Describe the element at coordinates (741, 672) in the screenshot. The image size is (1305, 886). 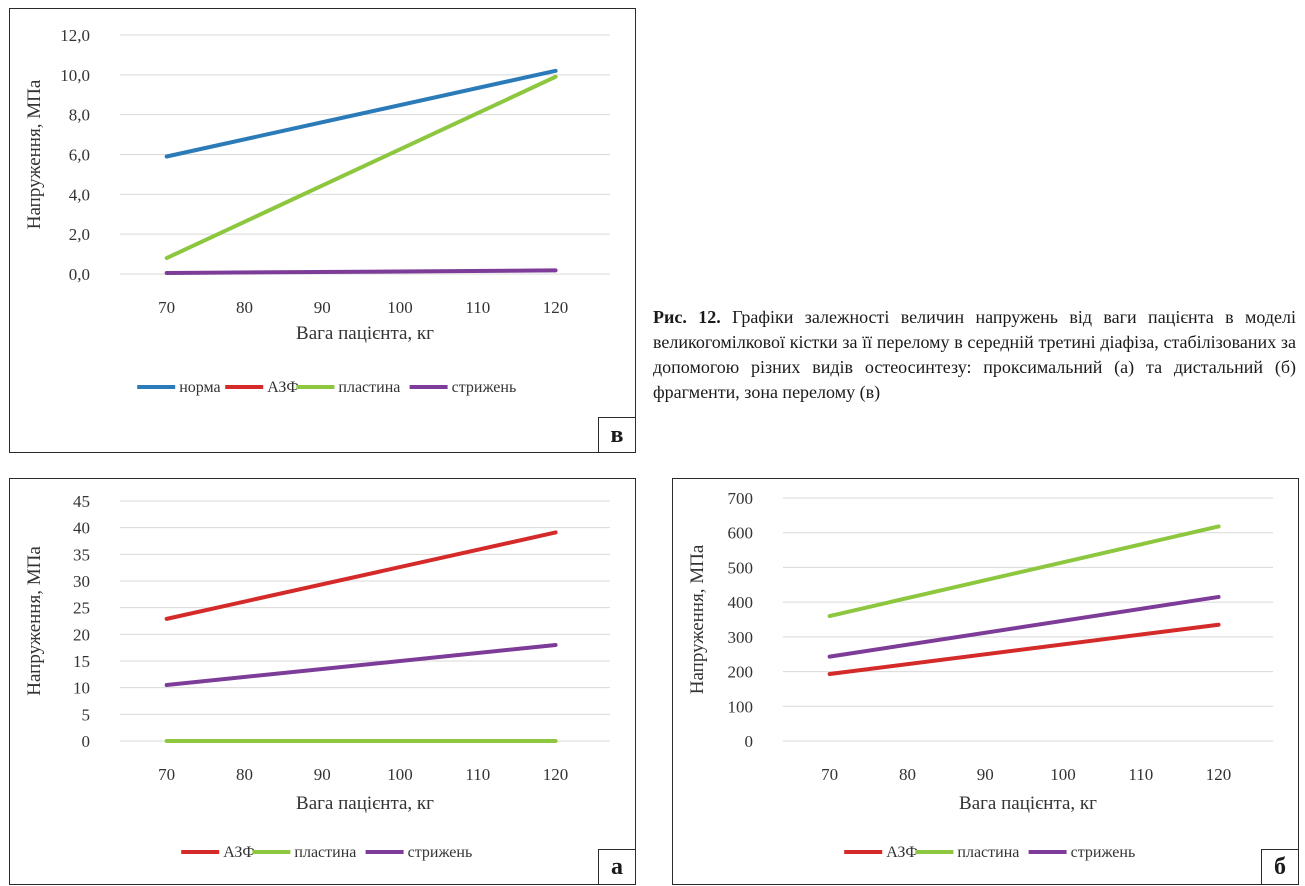
I see `y-tick-label: 200` at that location.